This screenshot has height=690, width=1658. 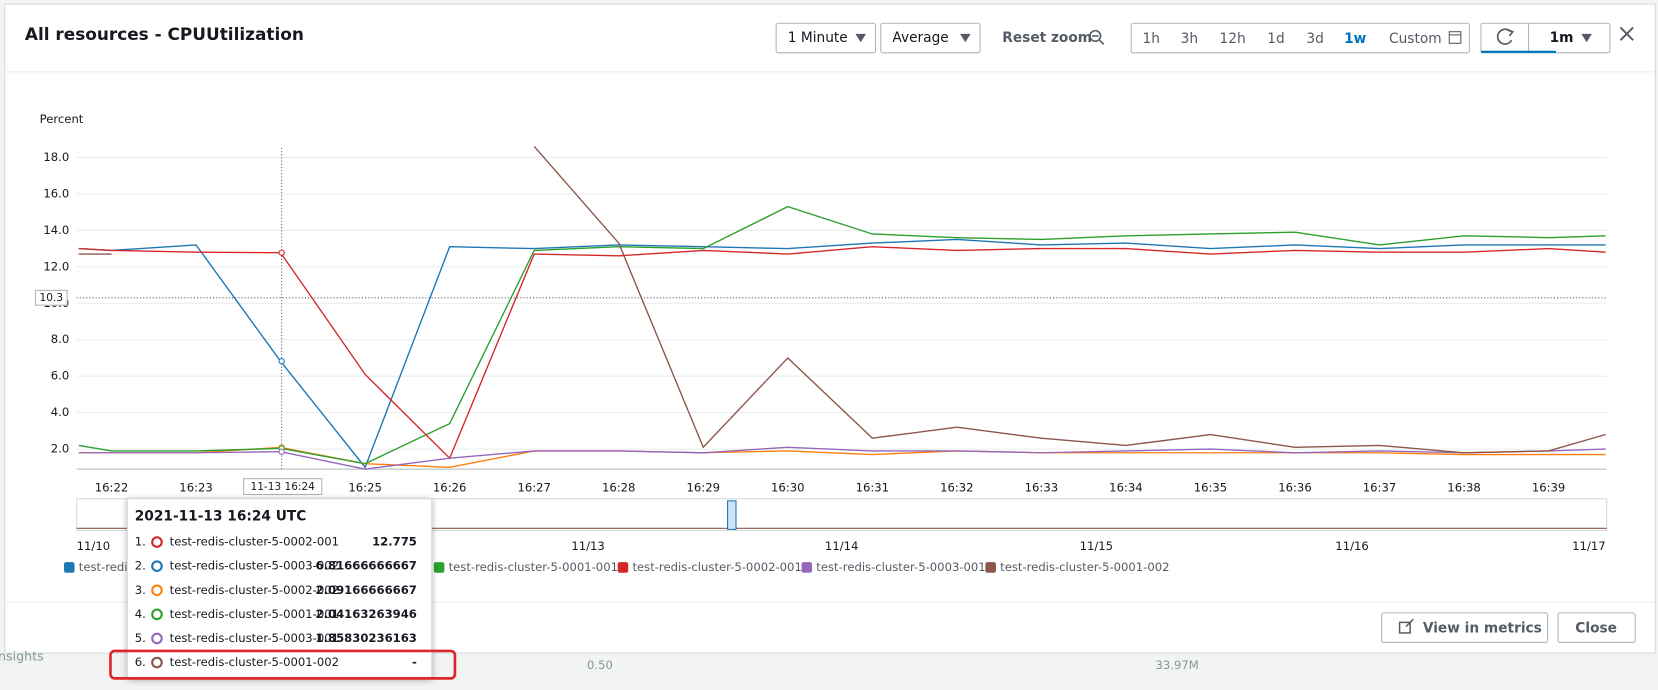 I want to click on crosshair-y-label: 10.3, so click(x=51, y=298).